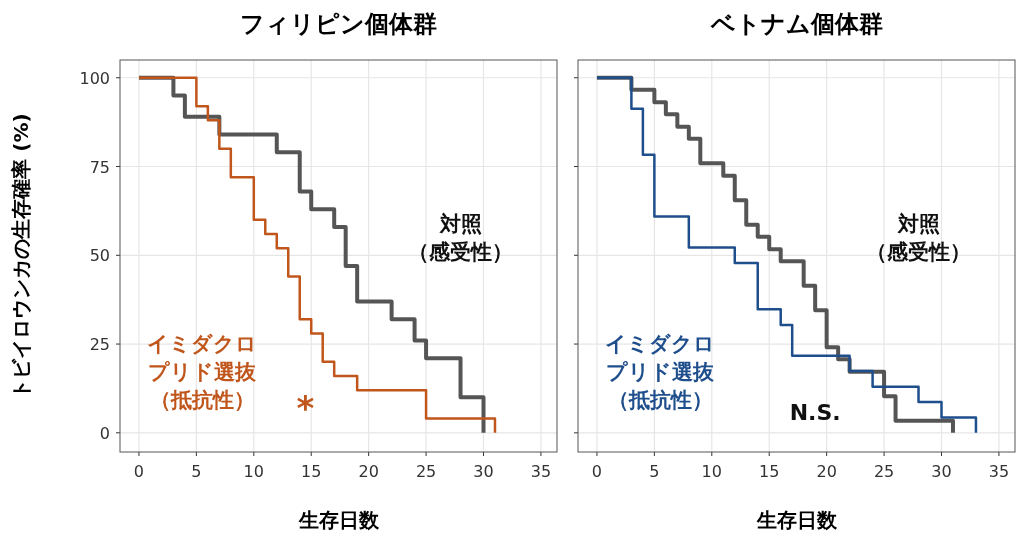 The width and height of the screenshot is (1019, 538). What do you see at coordinates (99, 167) in the screenshot?
I see `y-tick-label: 75` at bounding box center [99, 167].